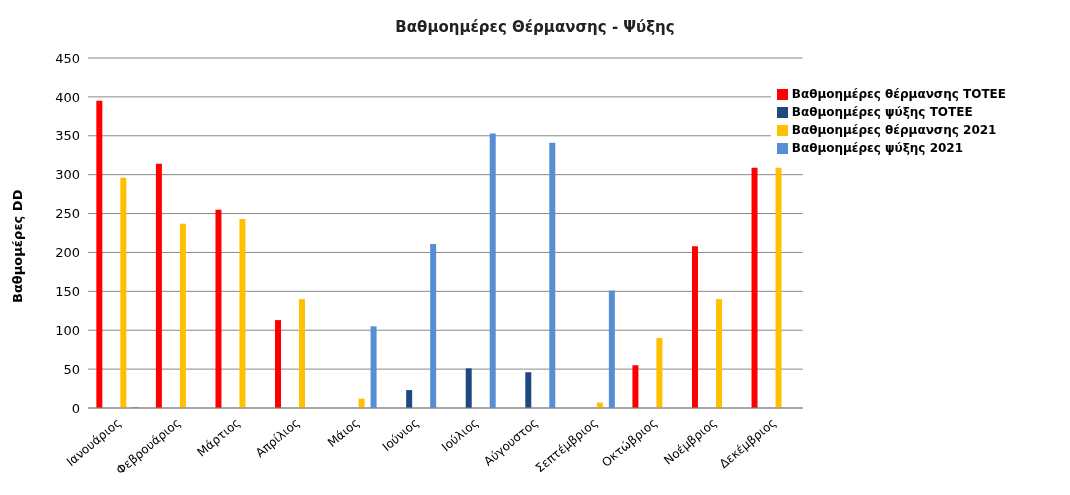  I want to click on y-tick-label: 350, so click(67, 136).